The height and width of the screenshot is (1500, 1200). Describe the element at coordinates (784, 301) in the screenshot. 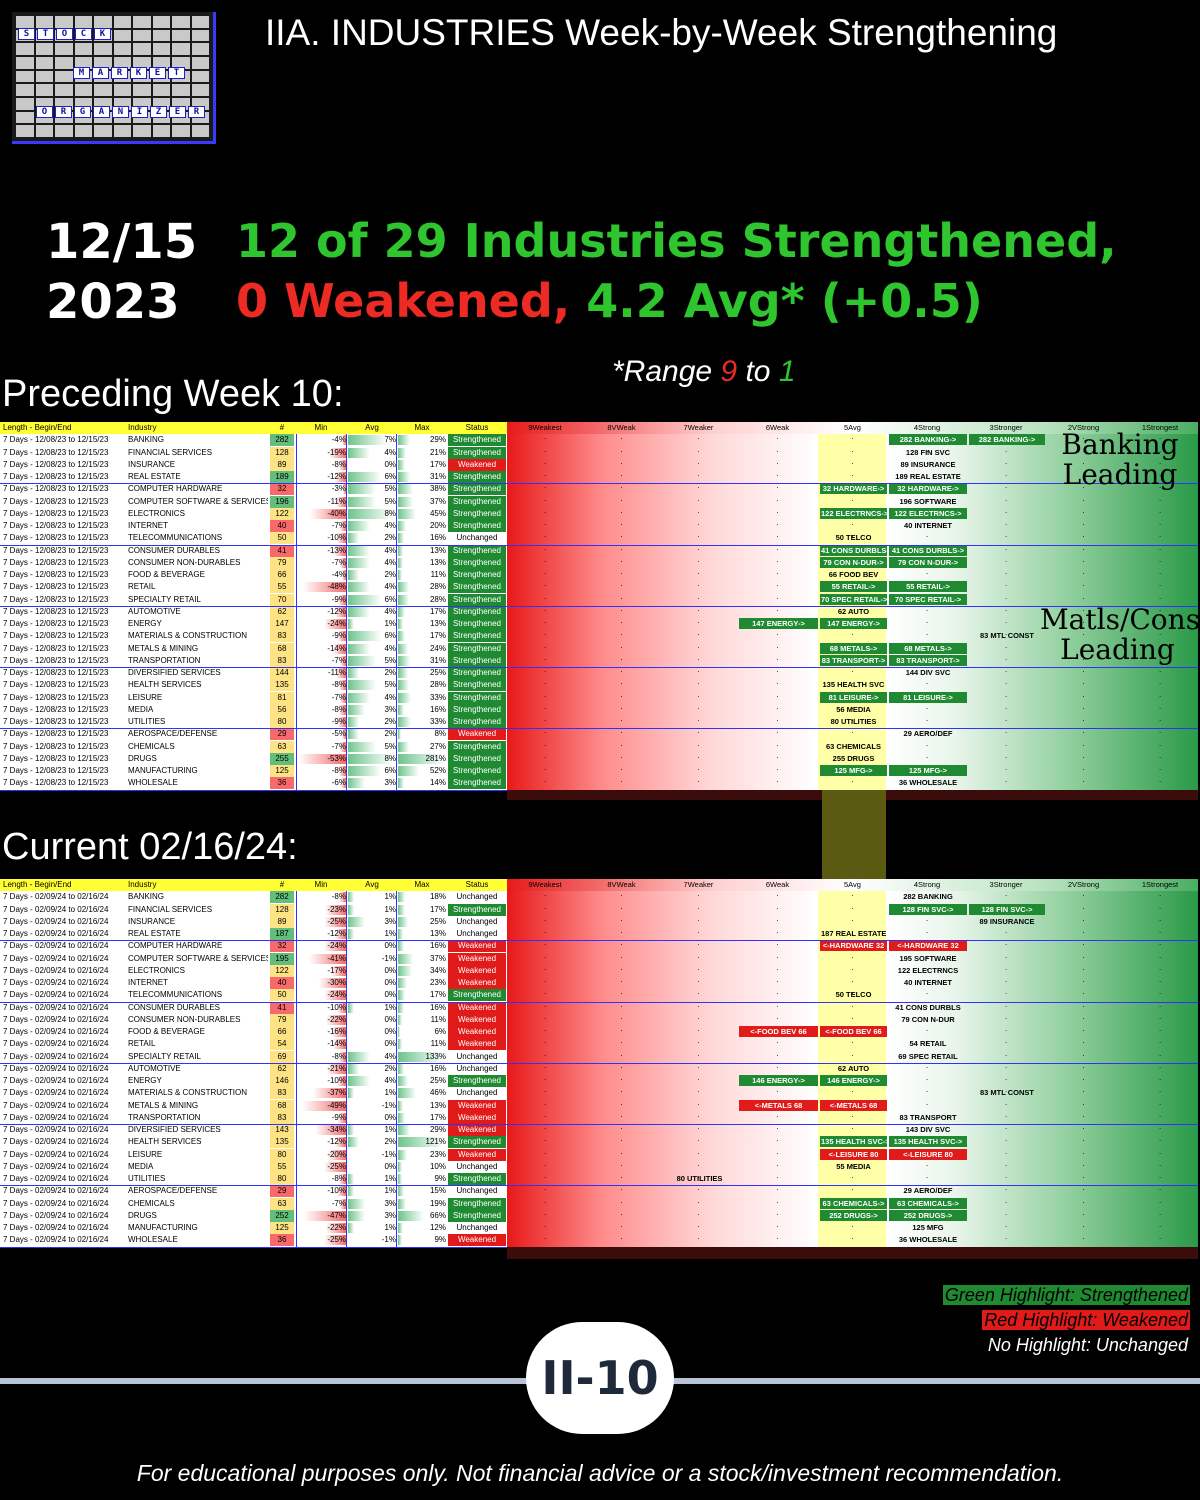

I see `headline-average: 4.2 Avg* (+0.5)` at that location.